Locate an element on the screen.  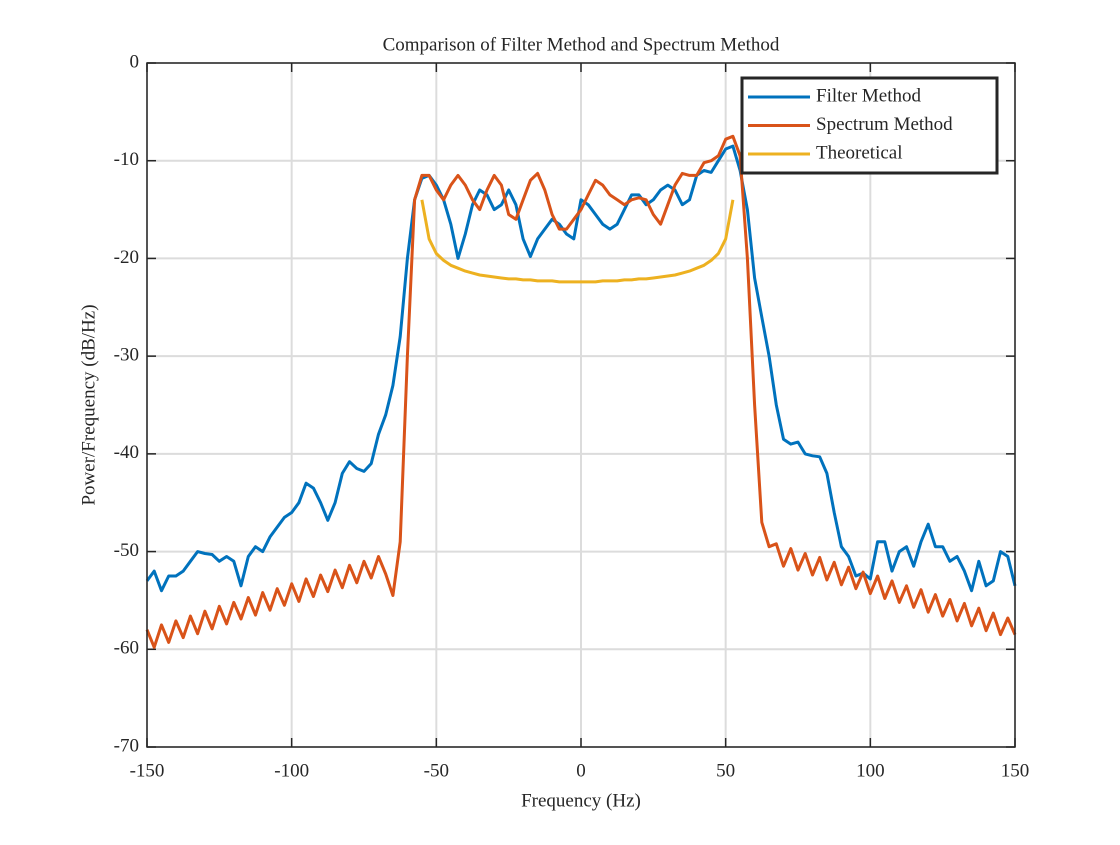
y-tick-label: -10 is located at coordinates (126, 159).